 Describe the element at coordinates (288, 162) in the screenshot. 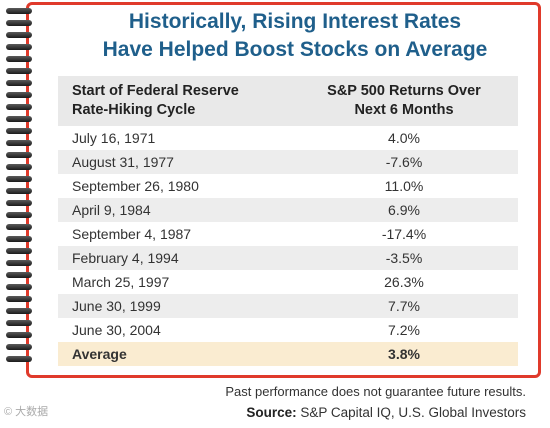

I see `table-row: August 31, 1977 -7.6%` at that location.